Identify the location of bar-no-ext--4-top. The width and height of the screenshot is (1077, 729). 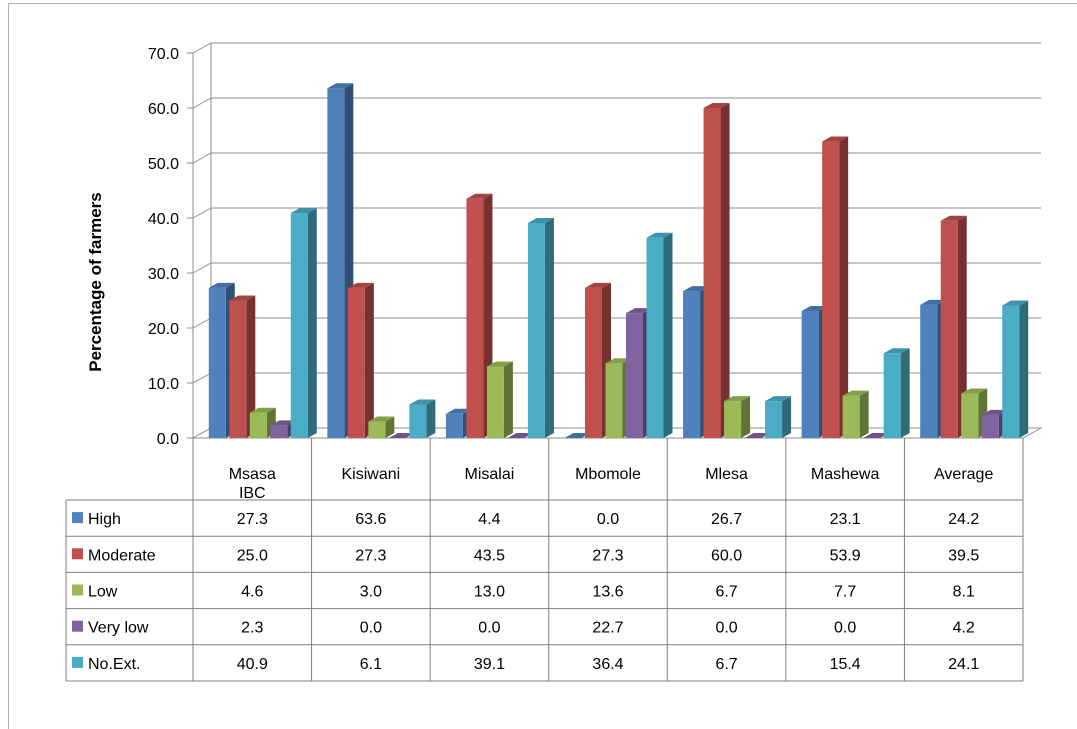
(659, 235).